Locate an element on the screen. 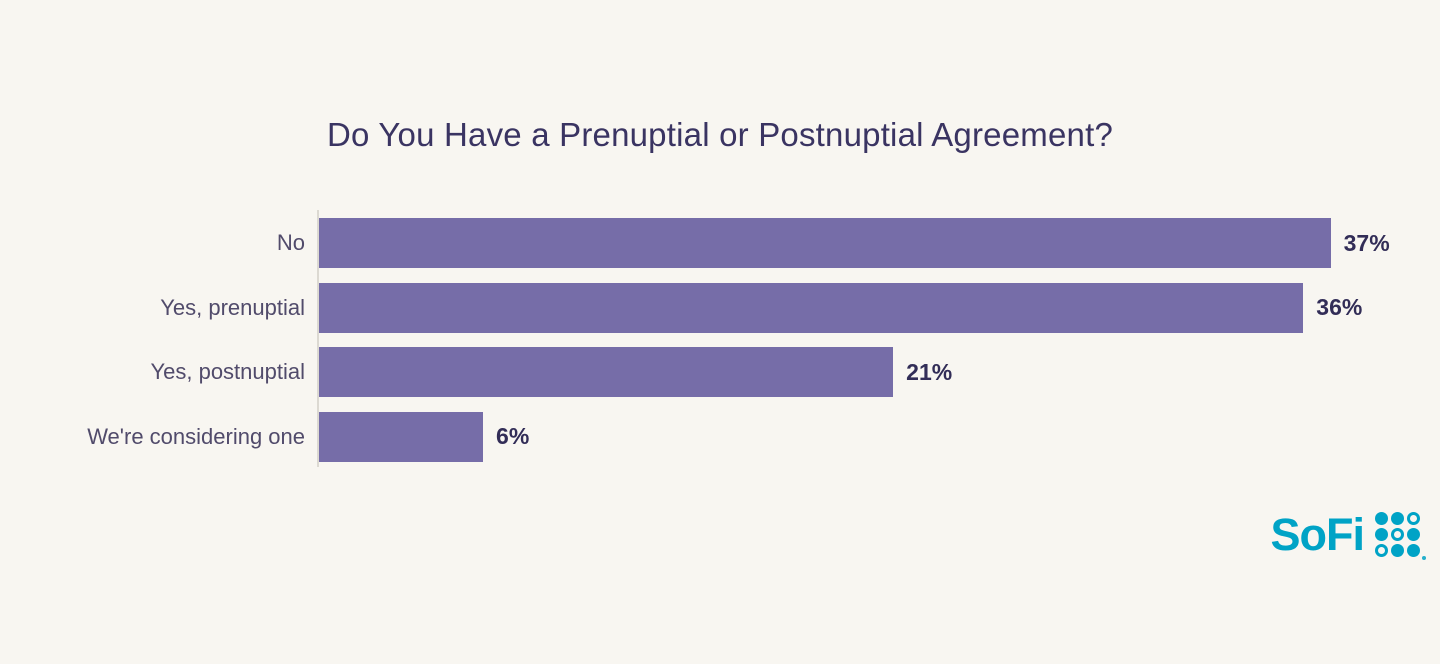 The width and height of the screenshot is (1440, 664). trademark-dot is located at coordinates (1424, 558).